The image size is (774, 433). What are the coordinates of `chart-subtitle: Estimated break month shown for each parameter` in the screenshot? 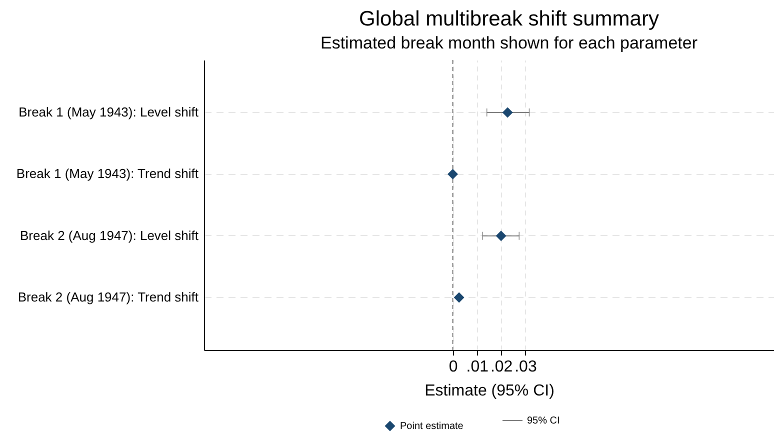 It's located at (509, 43).